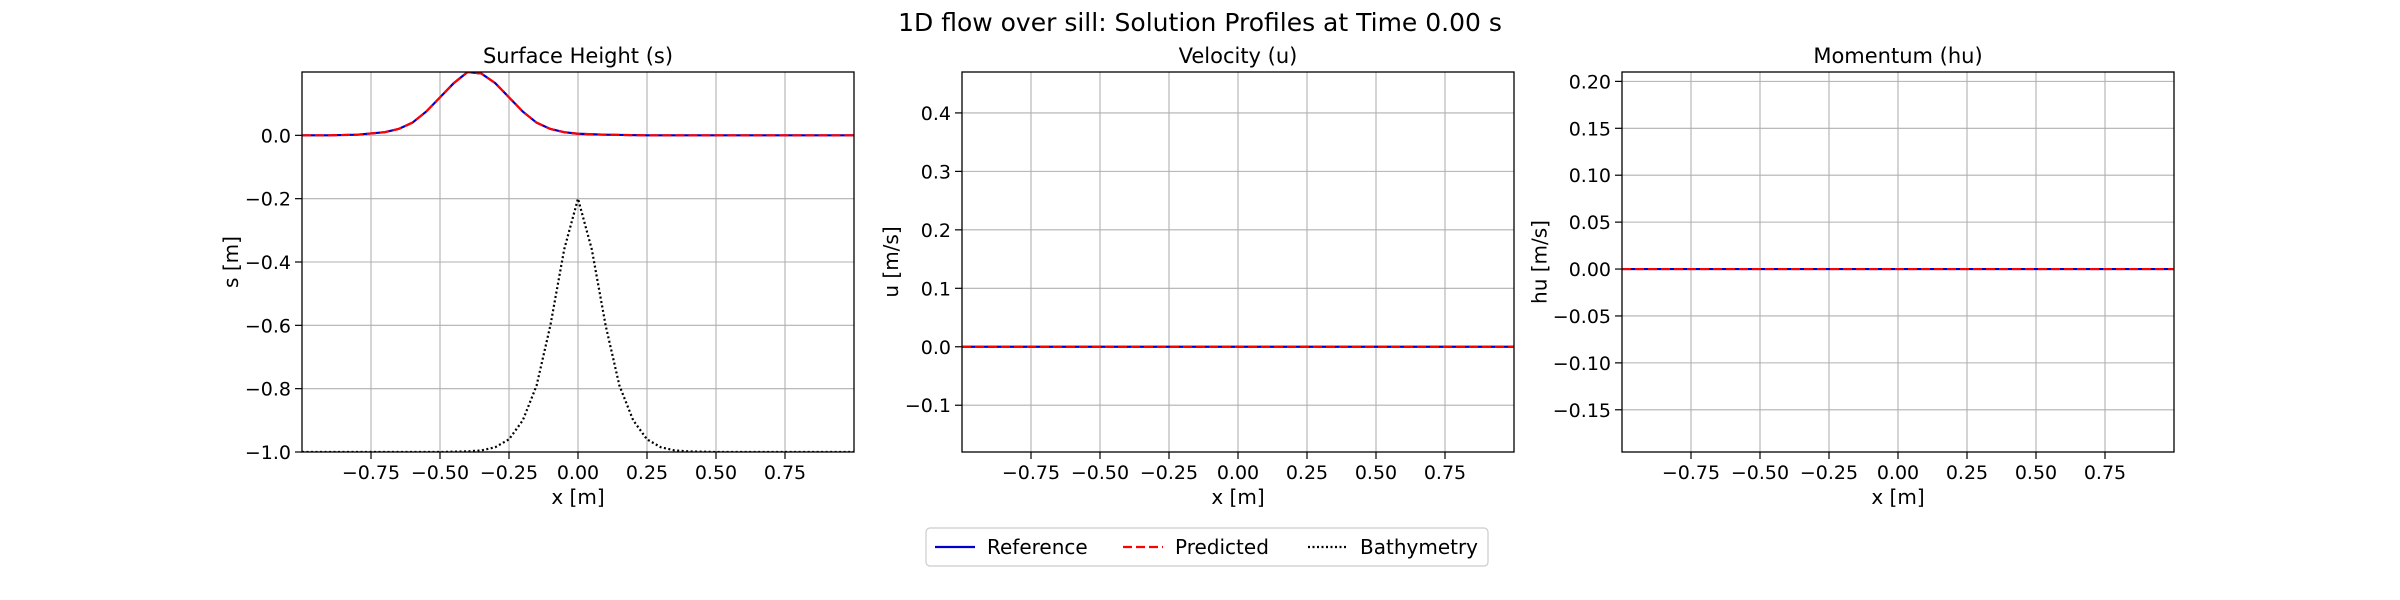 This screenshot has height=600, width=2400. I want to click on legend-box, so click(1207, 547).